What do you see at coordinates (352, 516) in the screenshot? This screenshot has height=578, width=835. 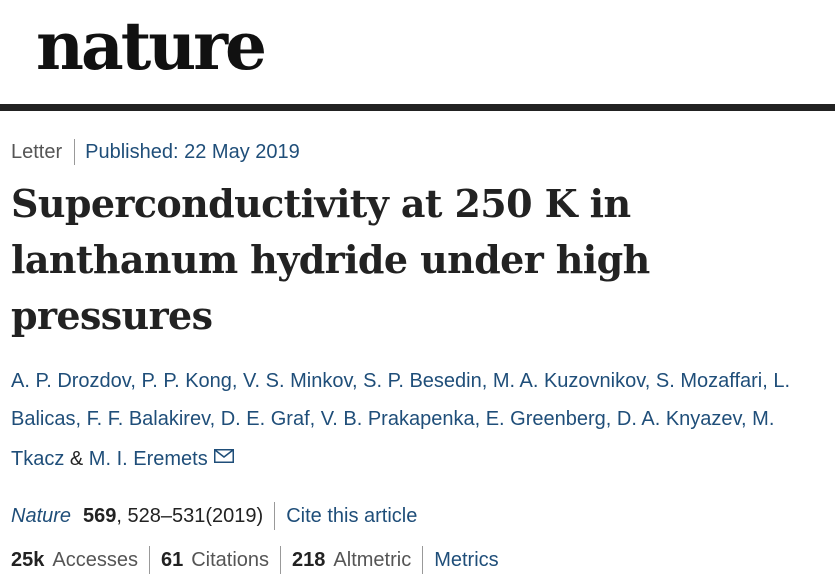 I see `cite-this-article-link: Cite this article` at bounding box center [352, 516].